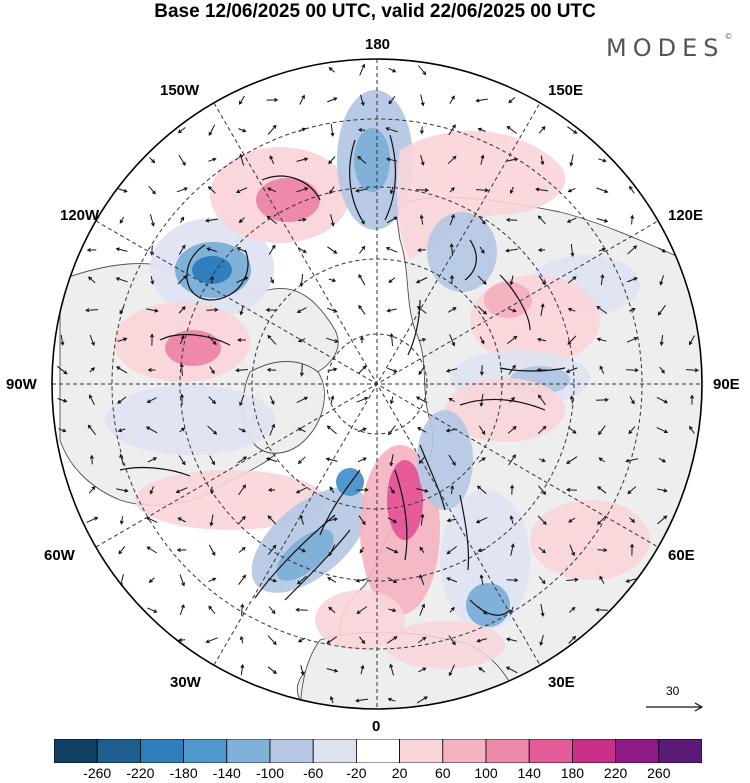 The height and width of the screenshot is (783, 750). I want to click on colorbar-tick-label: -220, so click(140, 773).